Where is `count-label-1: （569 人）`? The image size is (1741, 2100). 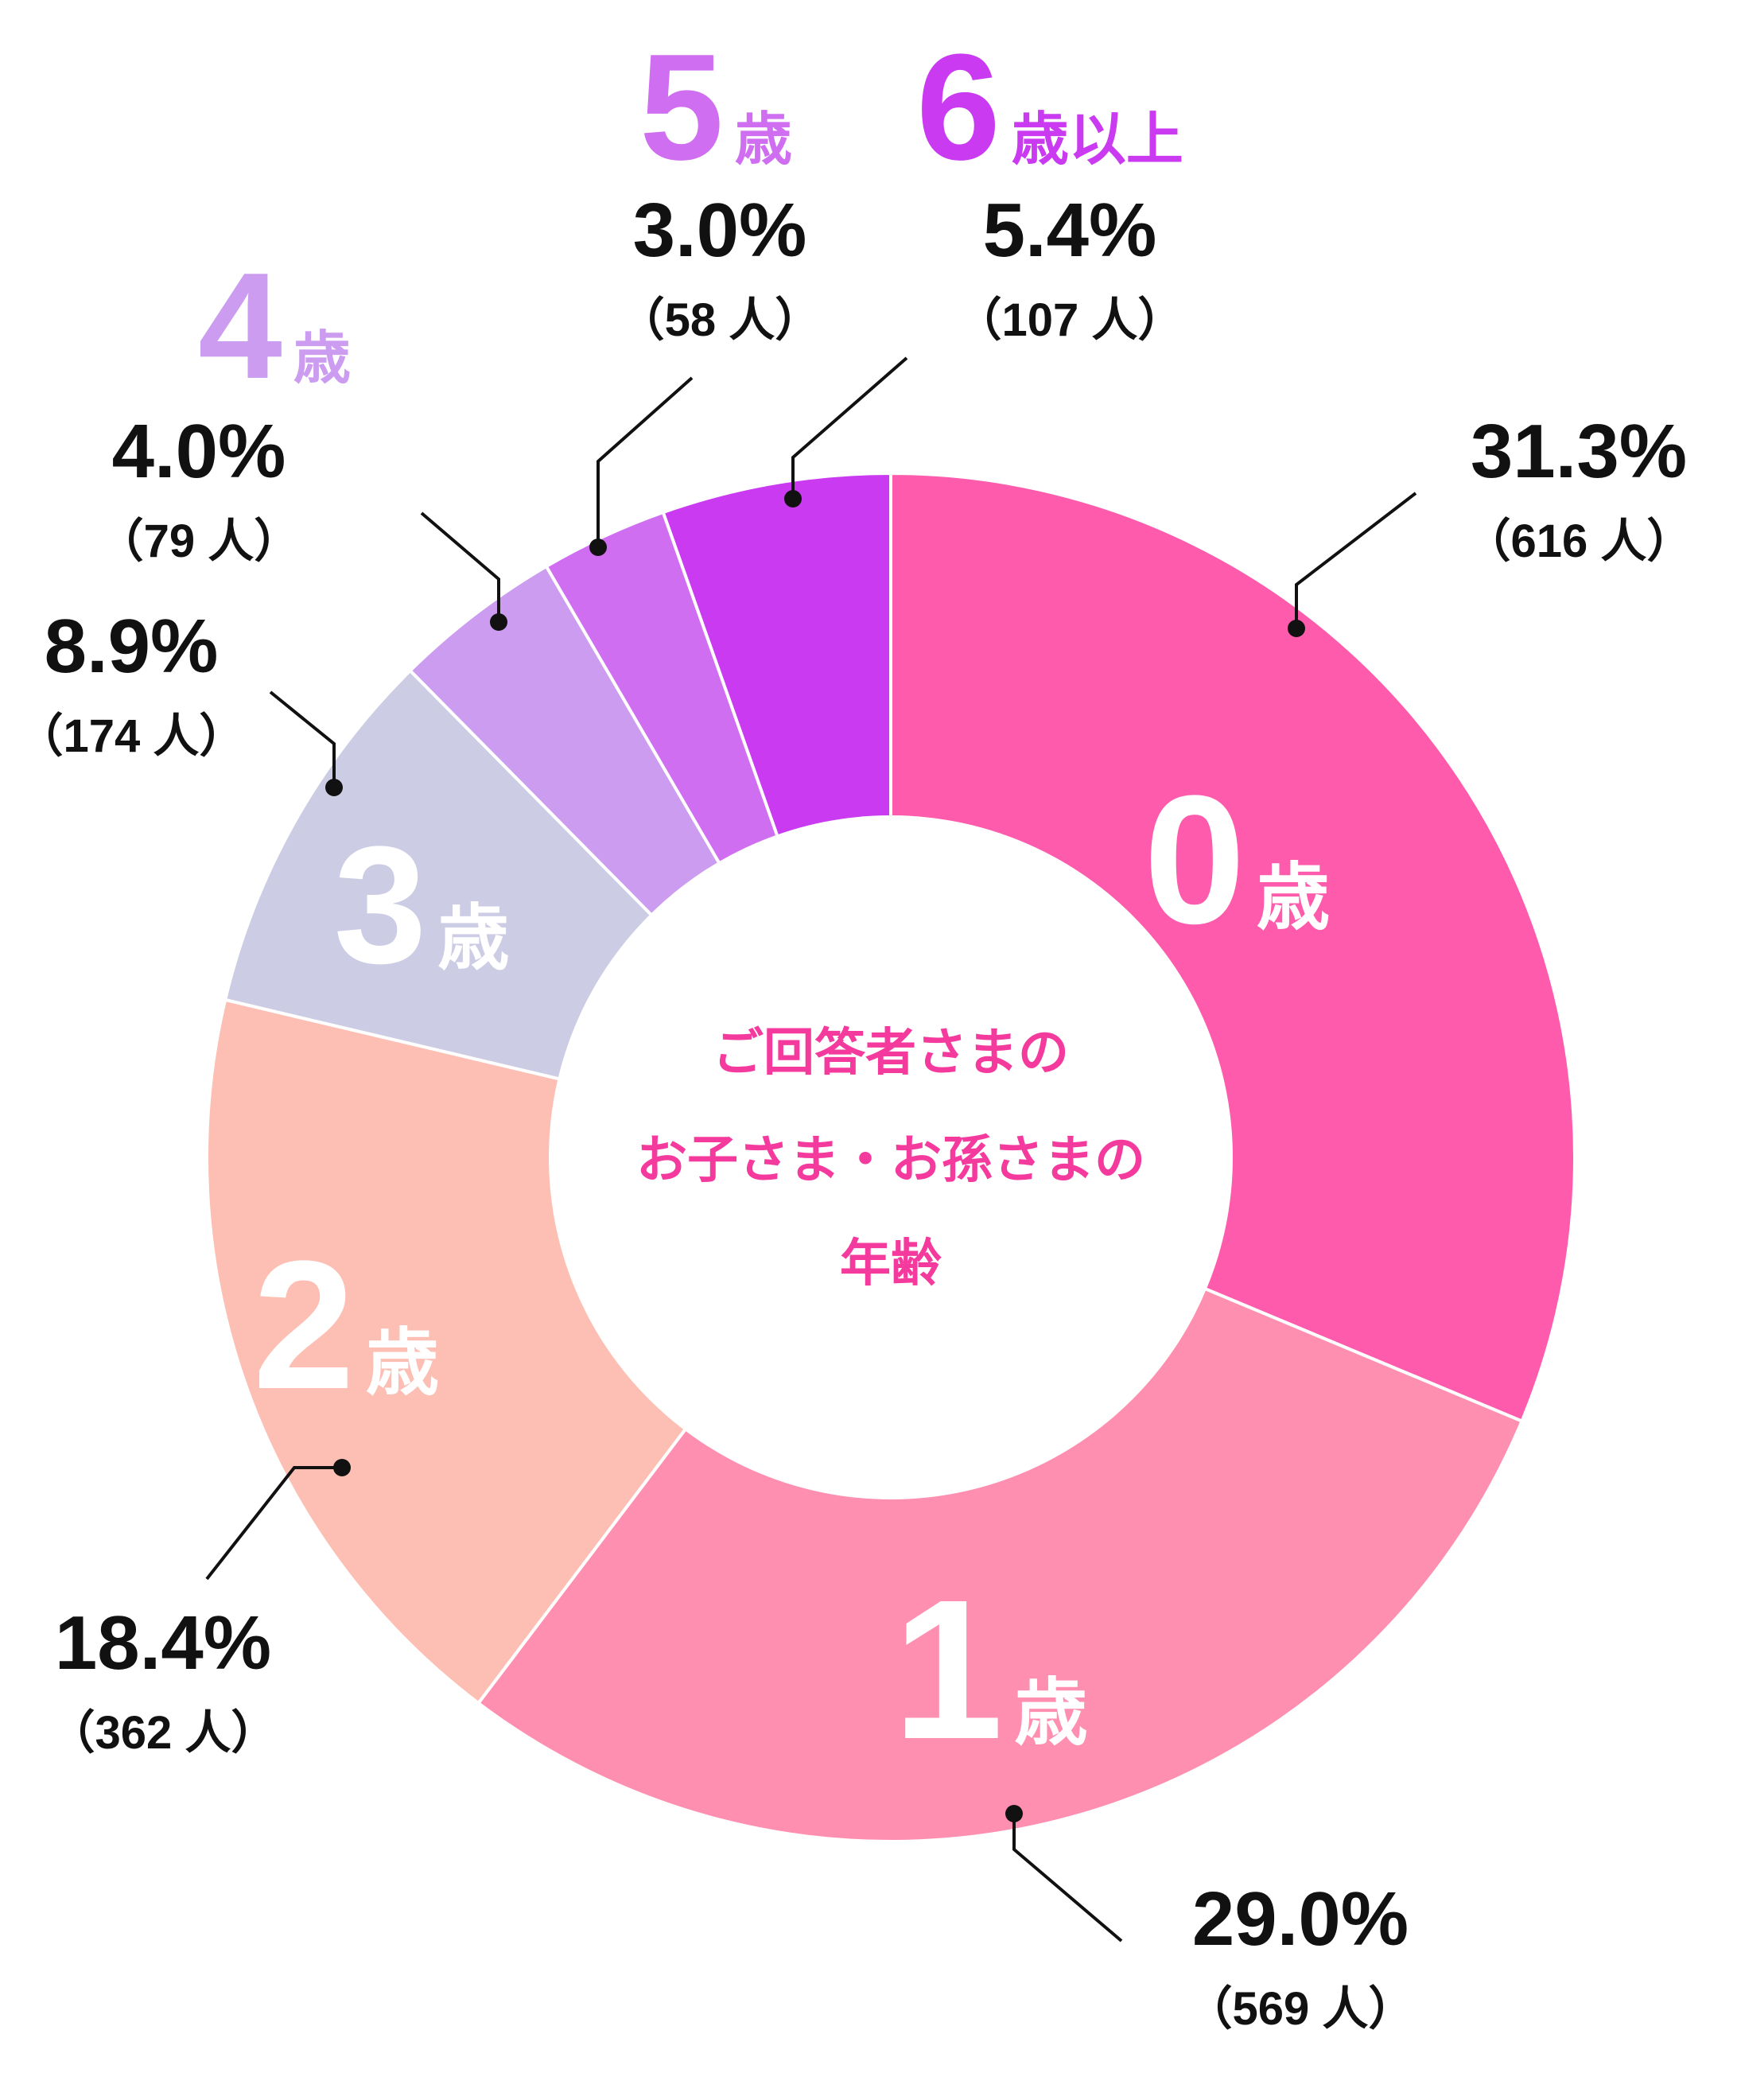
count-label-1: （569 人） is located at coordinates (1301, 2009).